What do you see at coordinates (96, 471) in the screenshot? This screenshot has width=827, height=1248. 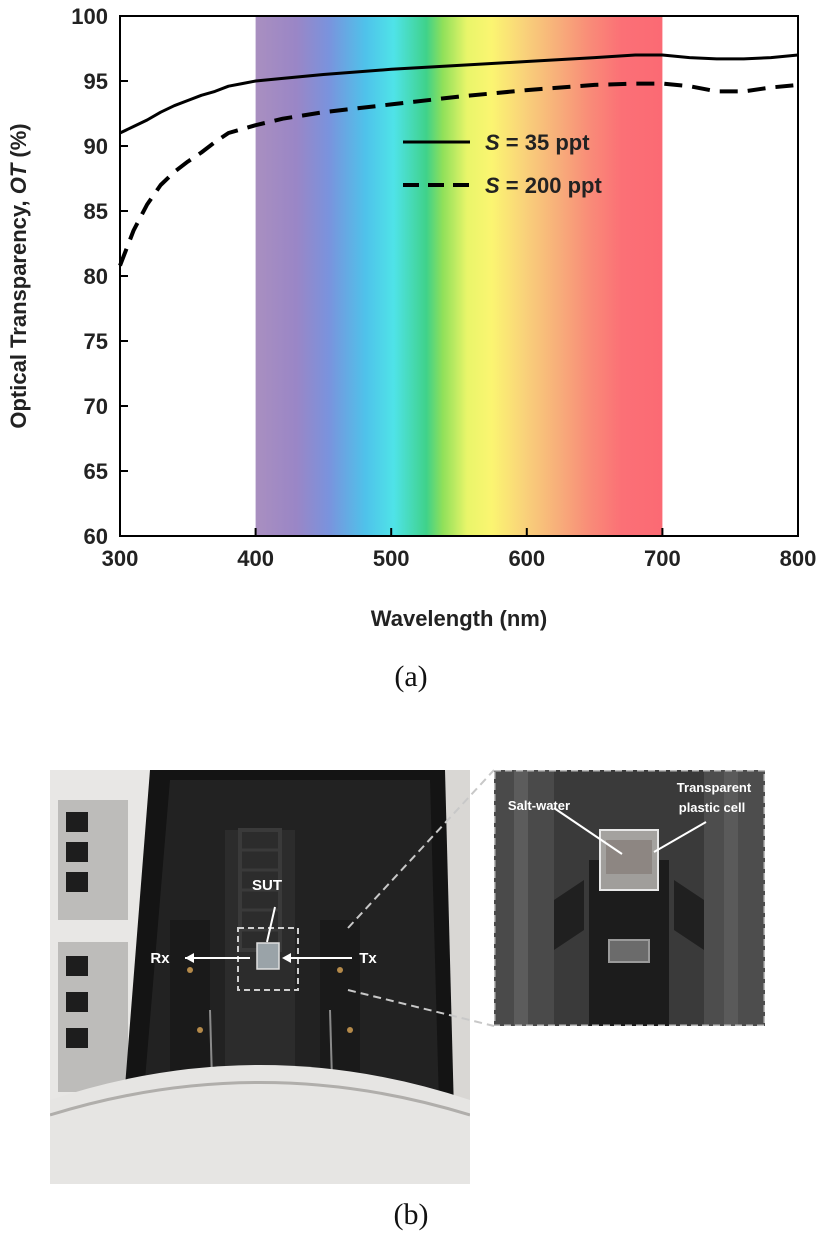 I see `y-tick-label: 65` at bounding box center [96, 471].